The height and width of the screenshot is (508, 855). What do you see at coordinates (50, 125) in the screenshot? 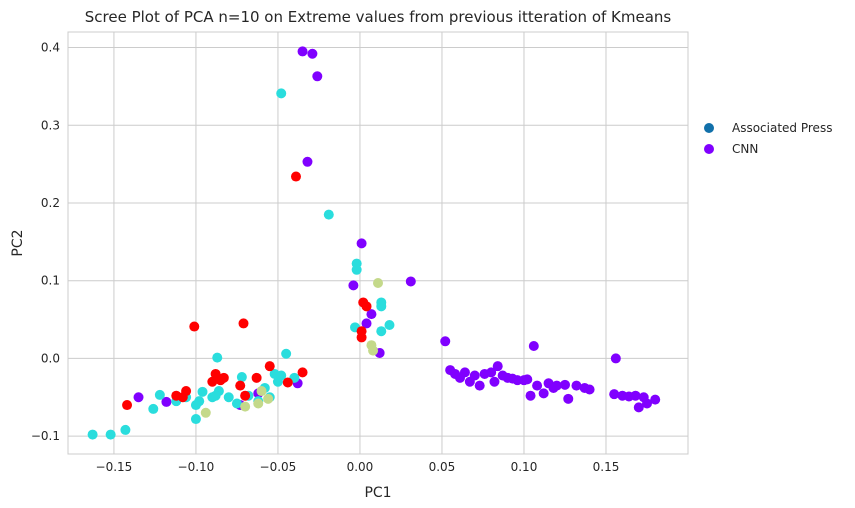
I see `y-tick-label: 0.3` at bounding box center [50, 125].